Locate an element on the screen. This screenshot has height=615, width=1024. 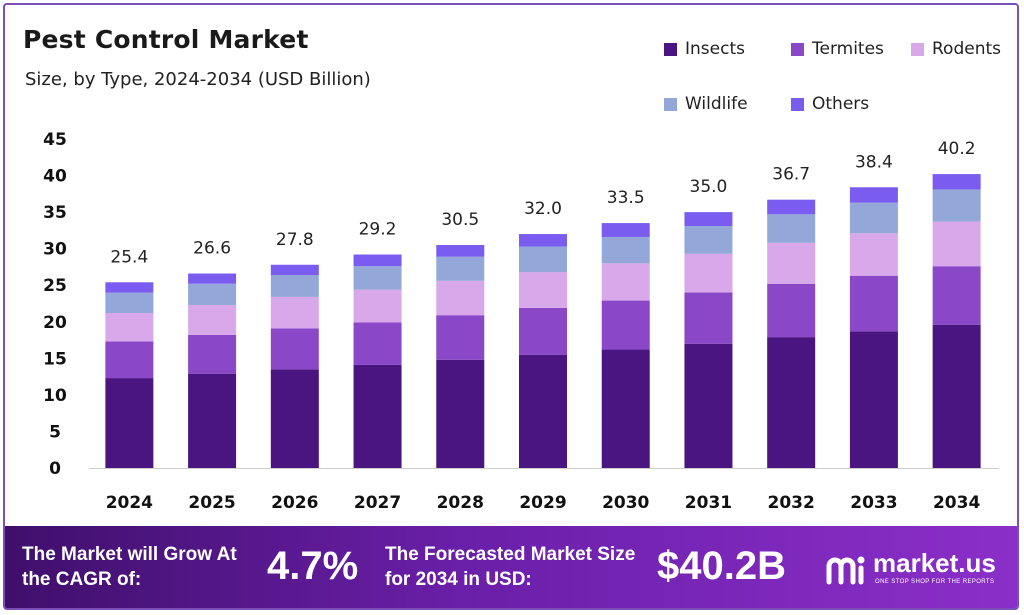
y-tick-label: 45 is located at coordinates (55, 140).